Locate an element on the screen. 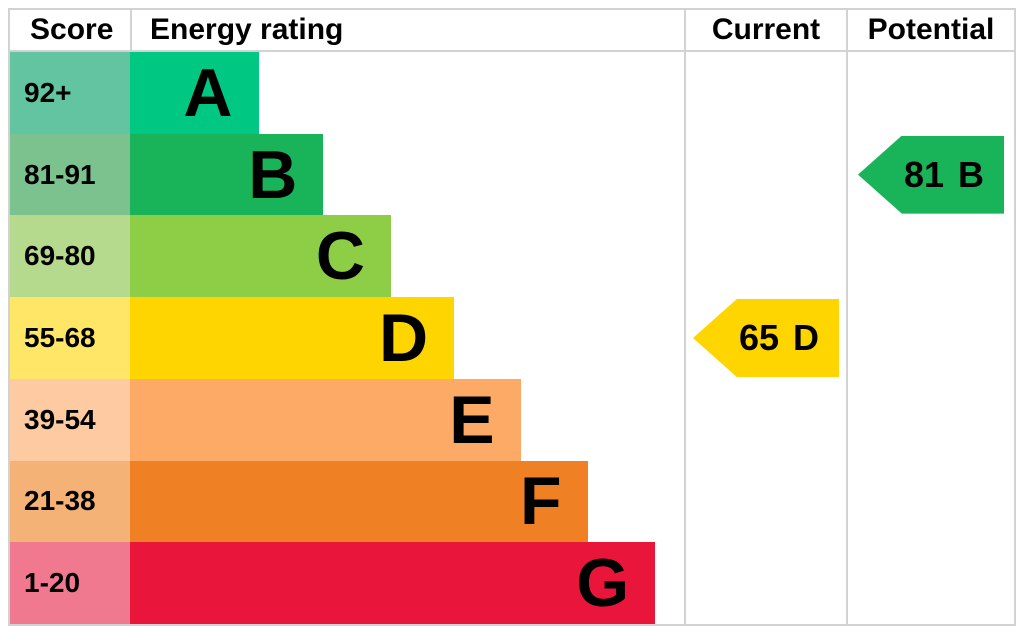 The width and height of the screenshot is (1024, 634). band-row-c: 69-80 C is located at coordinates (512, 256).